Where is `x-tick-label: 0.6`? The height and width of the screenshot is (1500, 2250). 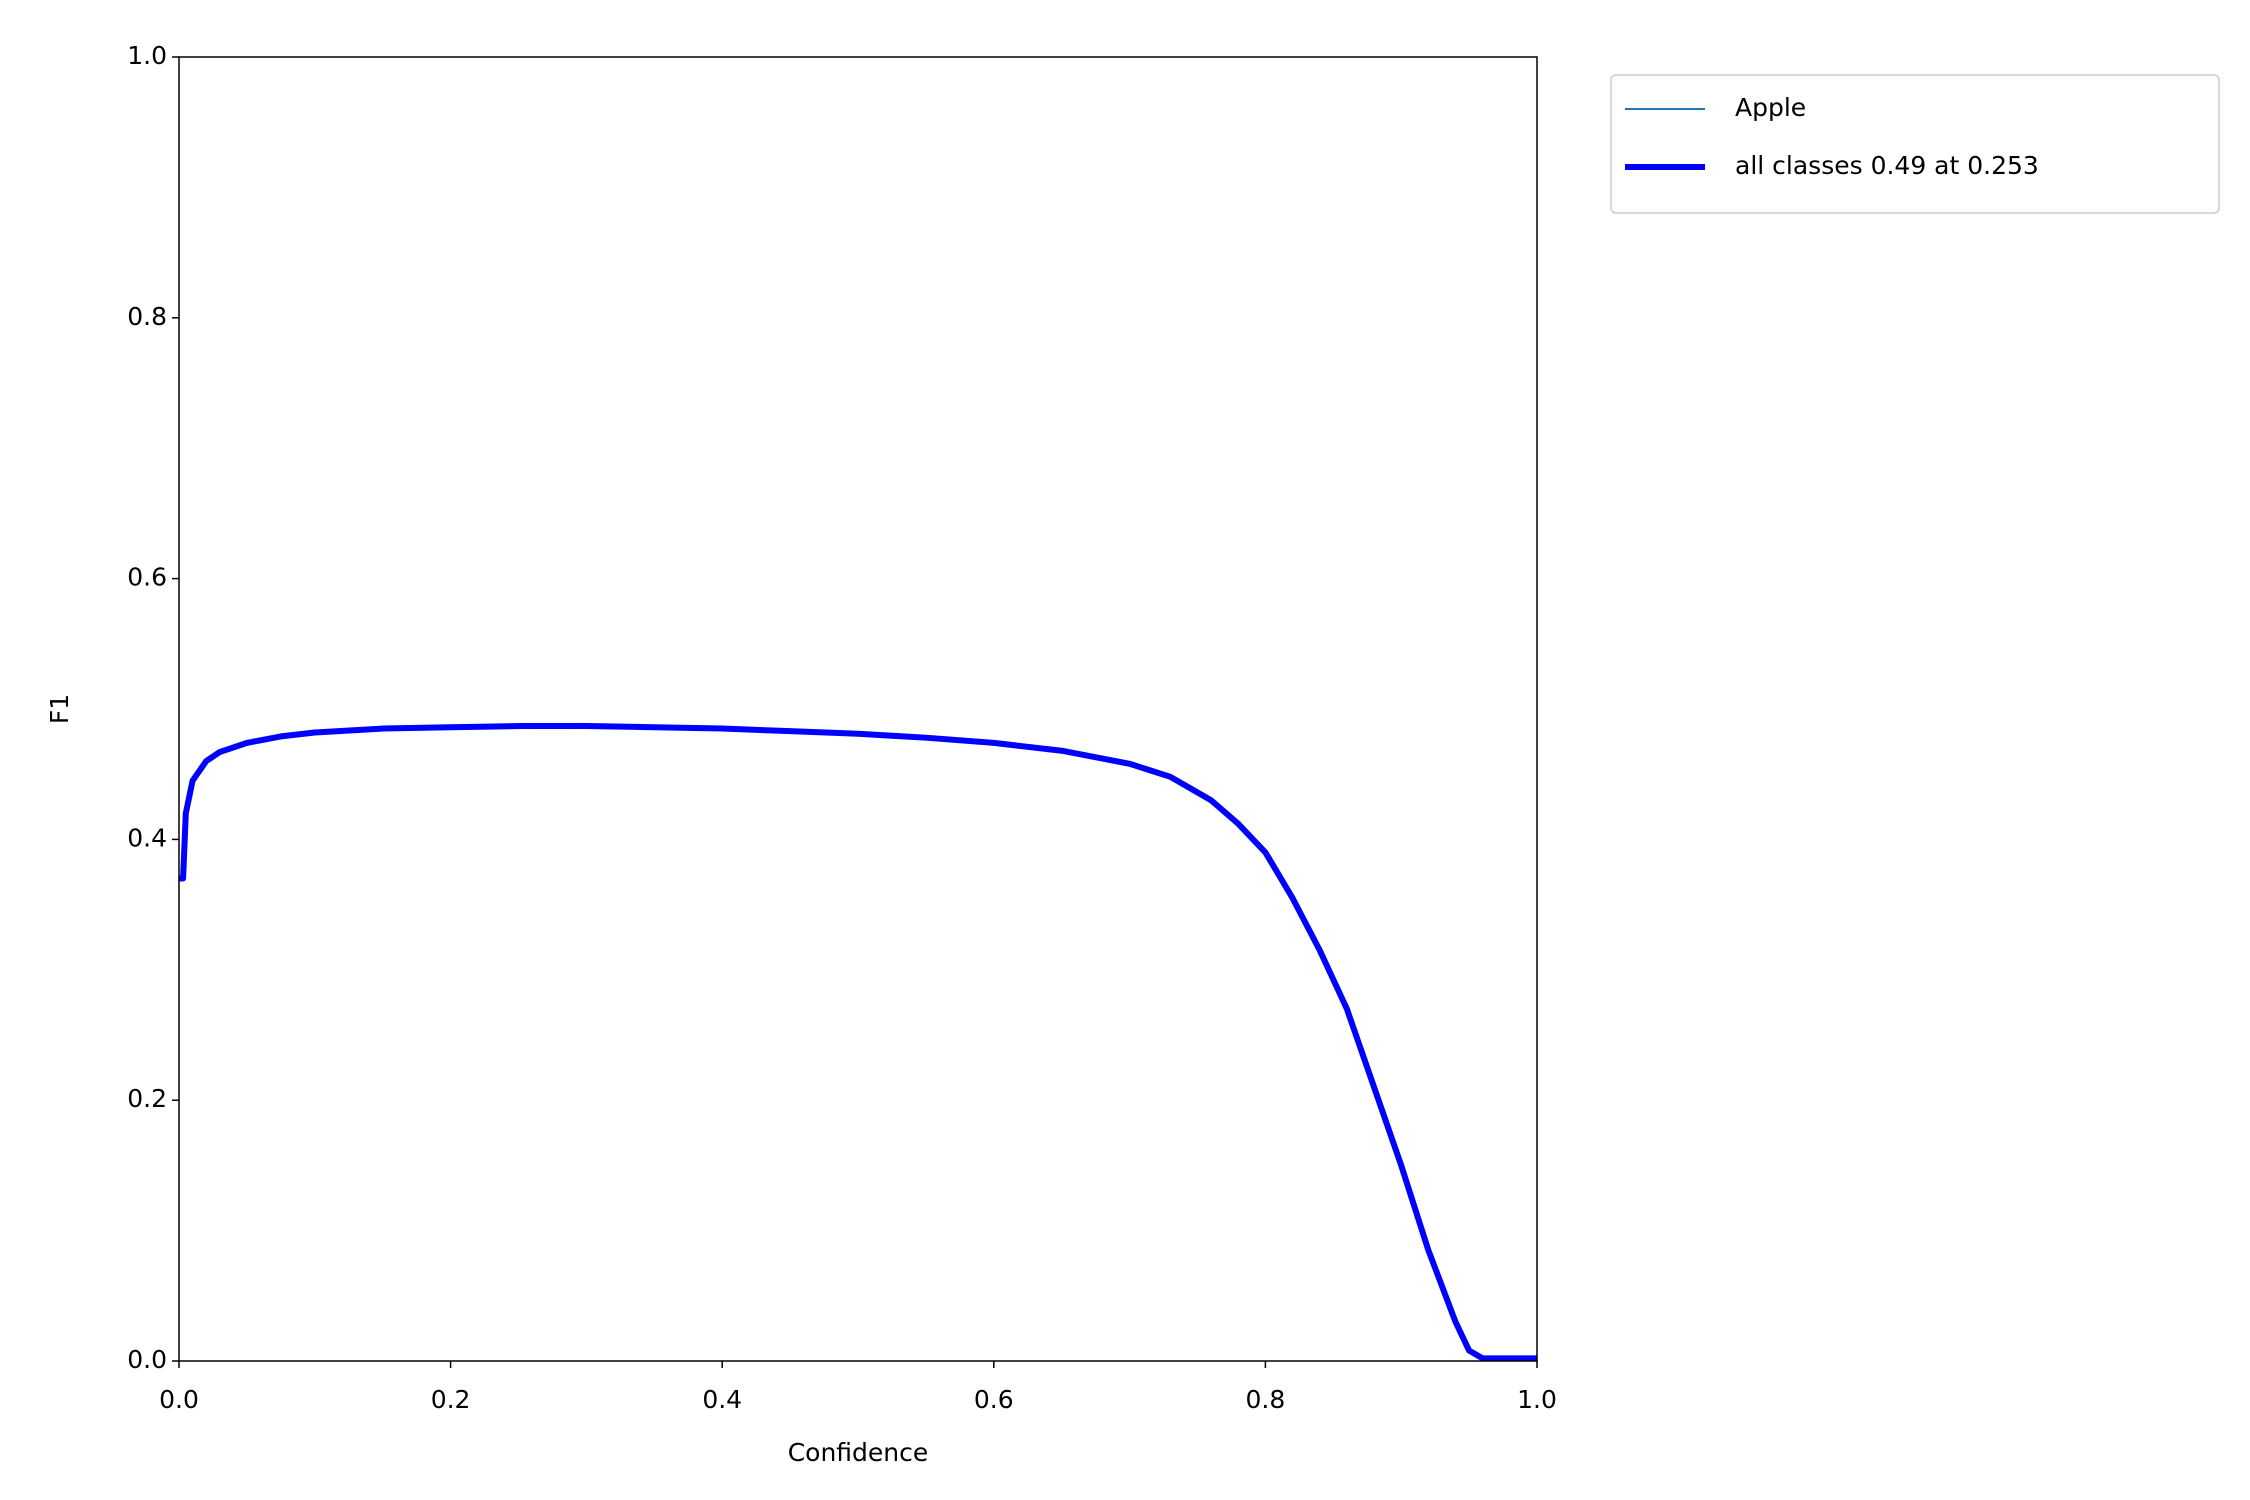 x-tick-label: 0.6 is located at coordinates (994, 1399).